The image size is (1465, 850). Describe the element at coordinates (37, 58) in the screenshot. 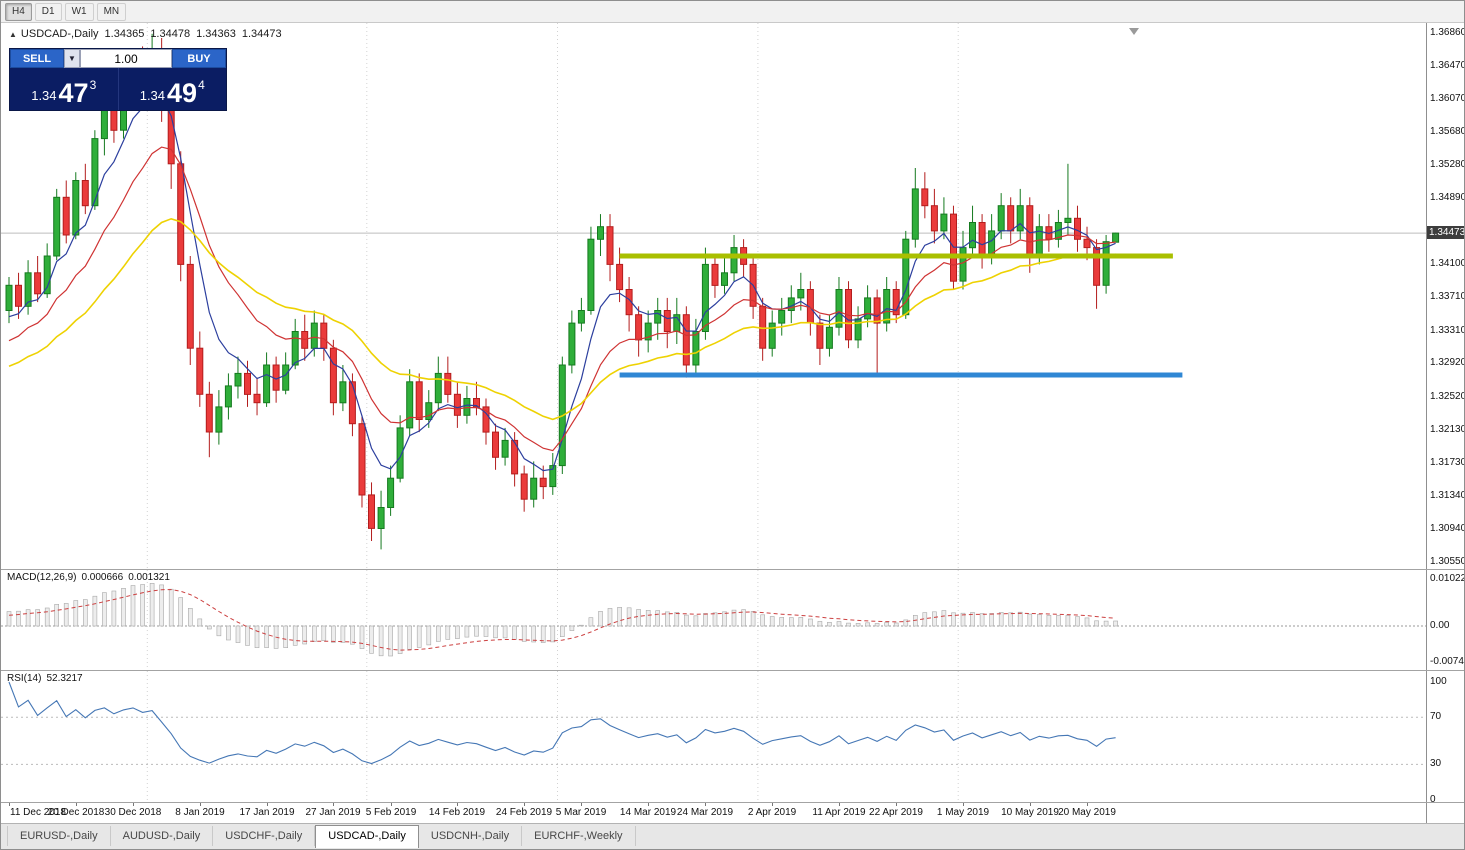

I see `sell-button: SELL` at that location.